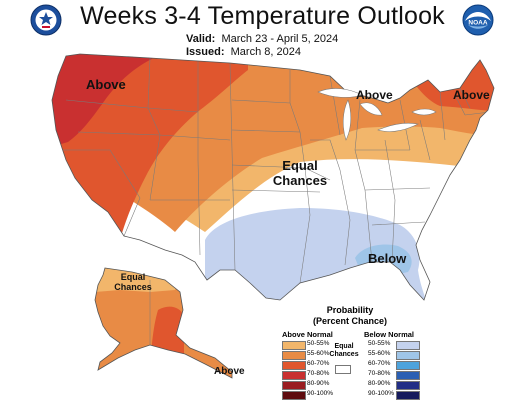  Describe the element at coordinates (318, 353) in the screenshot. I see `legend-above-label: 55-60%` at that location.